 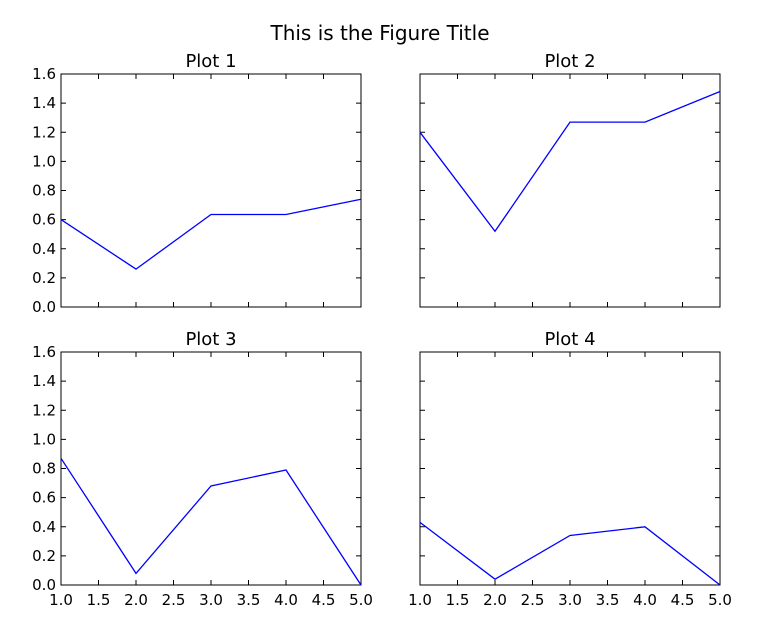 I want to click on figure-title: This is the Figure Title, so click(x=379, y=33).